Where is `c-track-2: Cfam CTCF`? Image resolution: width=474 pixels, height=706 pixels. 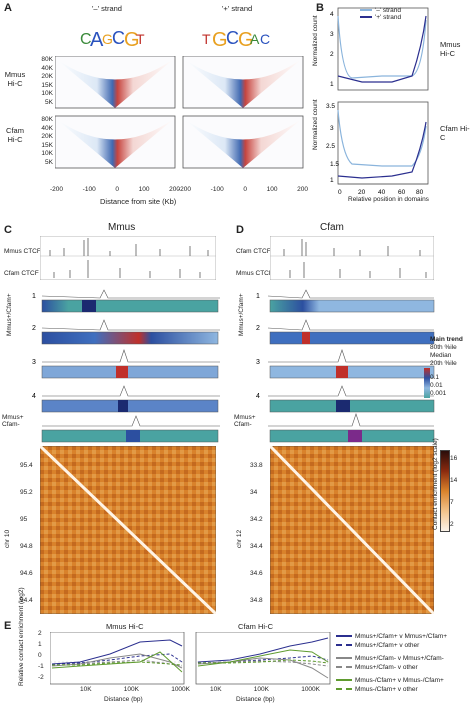
c-track-2: Cfam CTCF is located at coordinates (21, 273).